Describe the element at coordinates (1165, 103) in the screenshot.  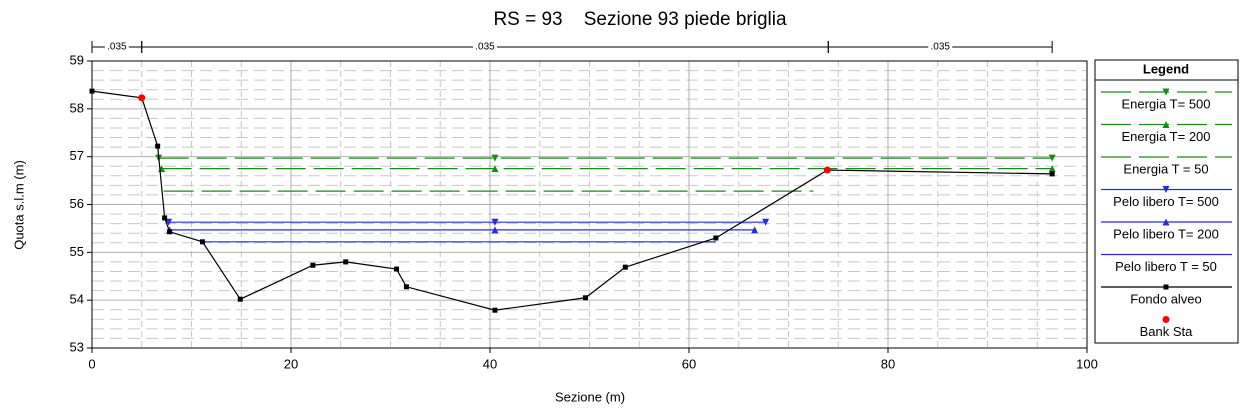
I see `legend-label: Energia T= 500` at that location.